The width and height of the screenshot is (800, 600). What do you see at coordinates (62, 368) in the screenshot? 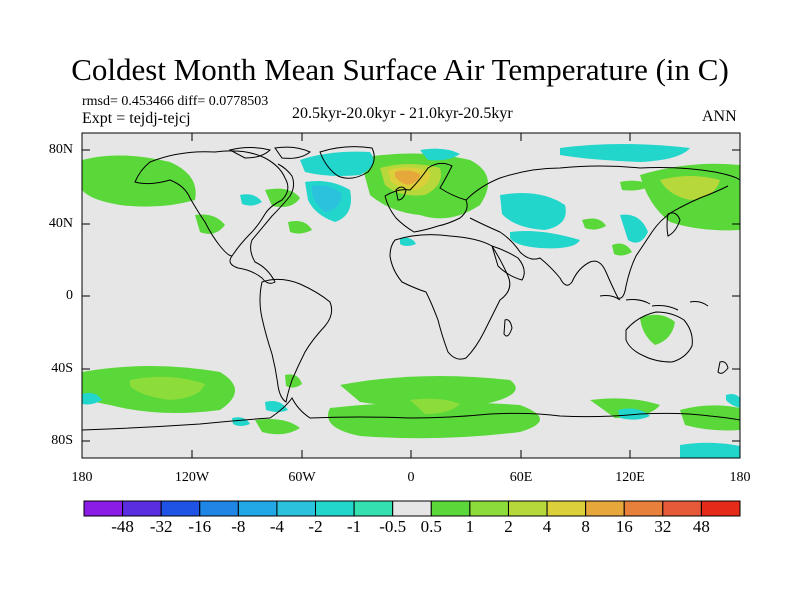
I see `lat-label: 40S` at bounding box center [62, 368].